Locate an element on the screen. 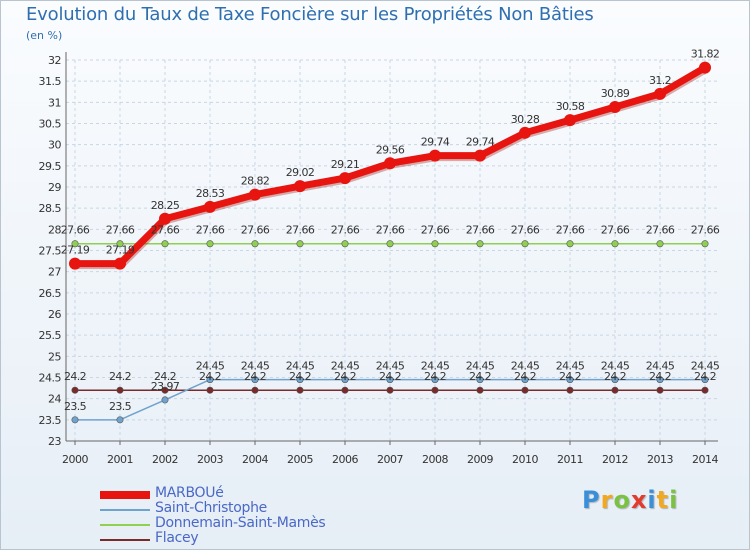 This screenshot has height=550, width=750. data-label: 27.19 is located at coordinates (75, 250).